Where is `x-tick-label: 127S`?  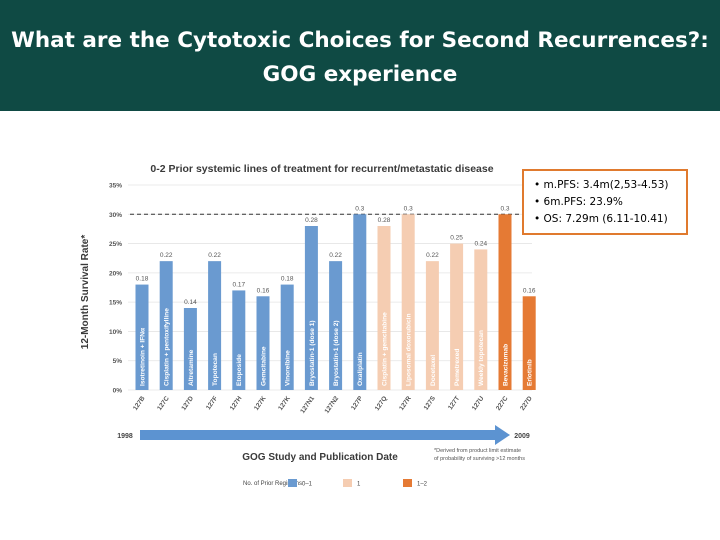
x-tick-label: 127S is located at coordinates (430, 403).